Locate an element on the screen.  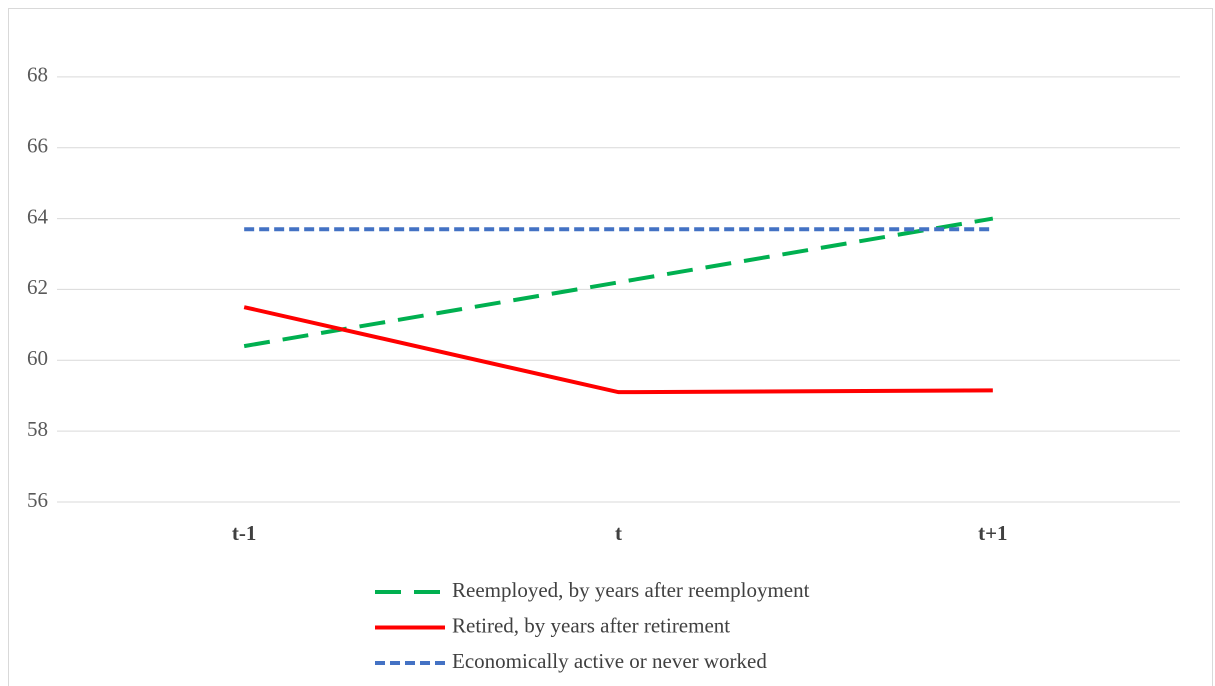
legend-label: Retired, by years after retirement is located at coordinates (591, 625).